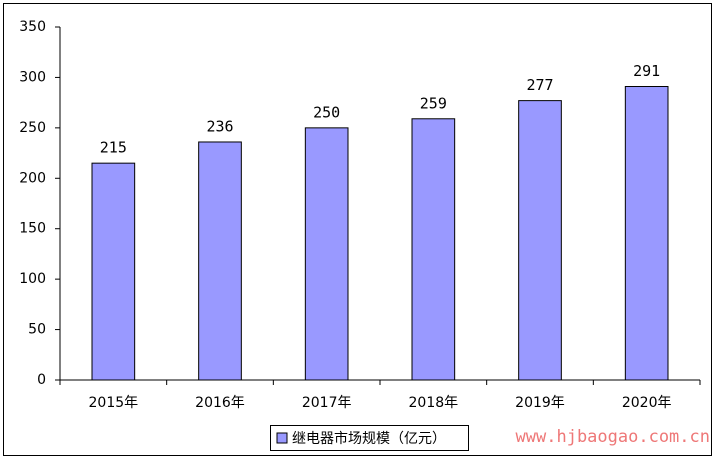 This screenshot has width=715, height=461. What do you see at coordinates (32, 77) in the screenshot?
I see `y-tick-label: 300` at bounding box center [32, 77].